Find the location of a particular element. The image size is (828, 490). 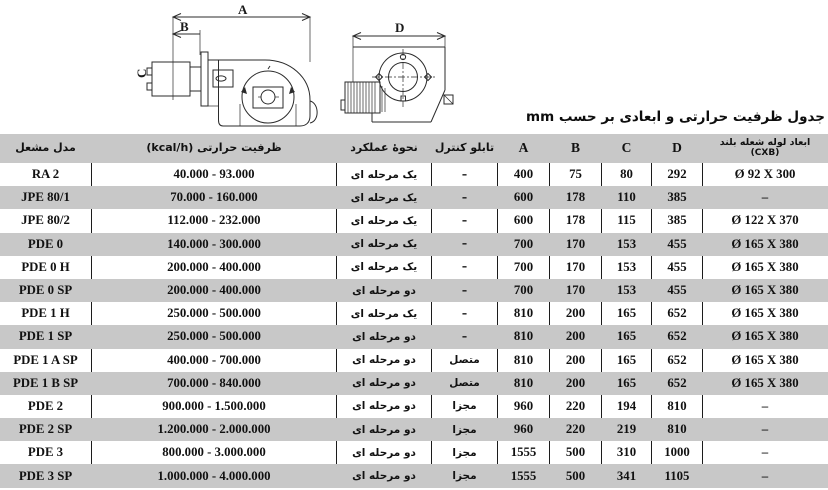

header-operation: نحوهٔ عملکرد is located at coordinates (384, 148).